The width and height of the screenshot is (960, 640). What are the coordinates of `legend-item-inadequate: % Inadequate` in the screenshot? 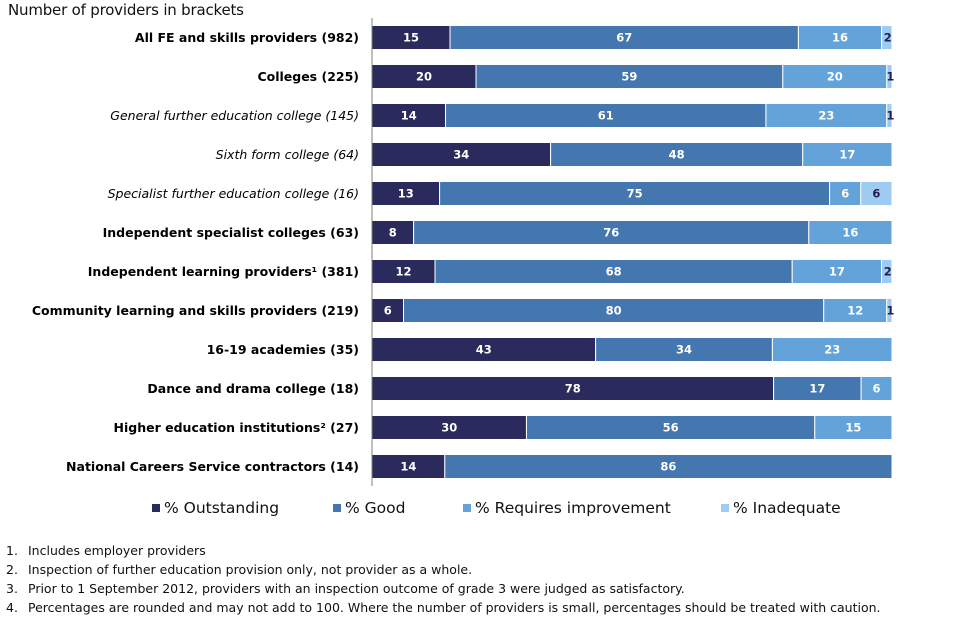 It's located at (781, 508).